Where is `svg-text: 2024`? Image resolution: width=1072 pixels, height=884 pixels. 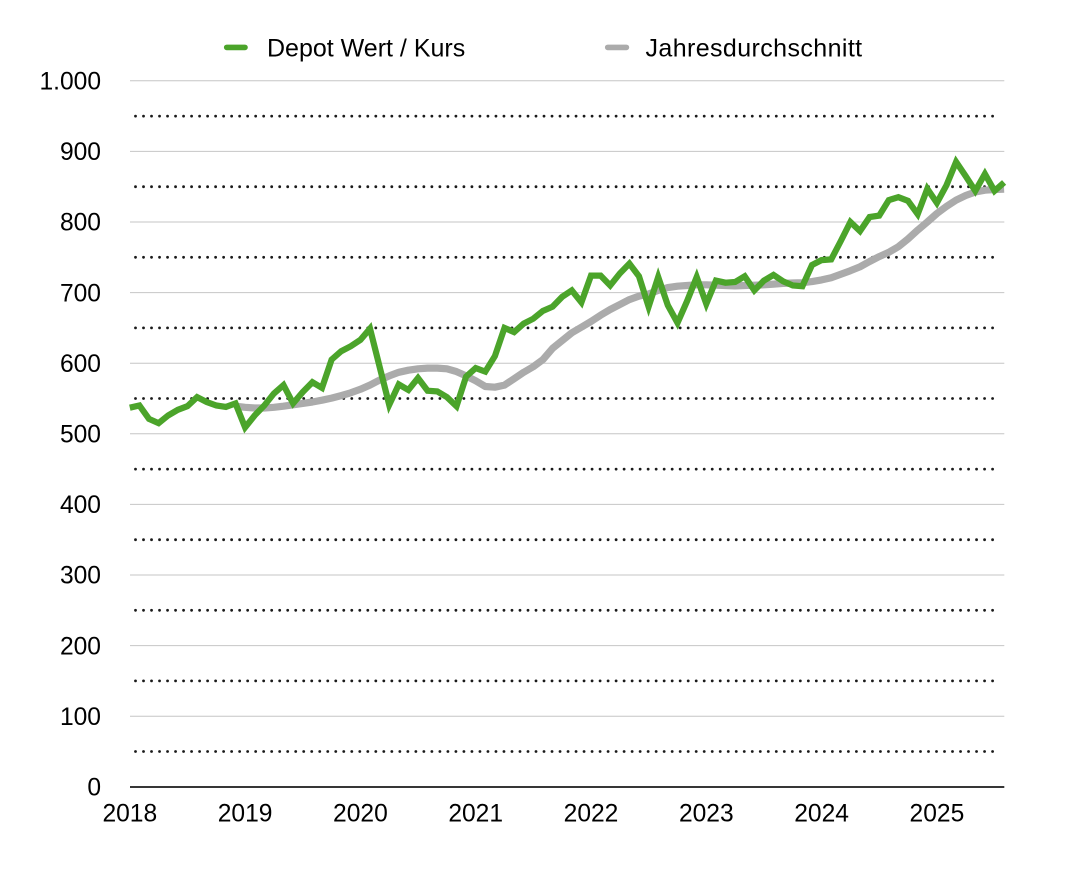
svg-text: 2024 is located at coordinates (821, 814).